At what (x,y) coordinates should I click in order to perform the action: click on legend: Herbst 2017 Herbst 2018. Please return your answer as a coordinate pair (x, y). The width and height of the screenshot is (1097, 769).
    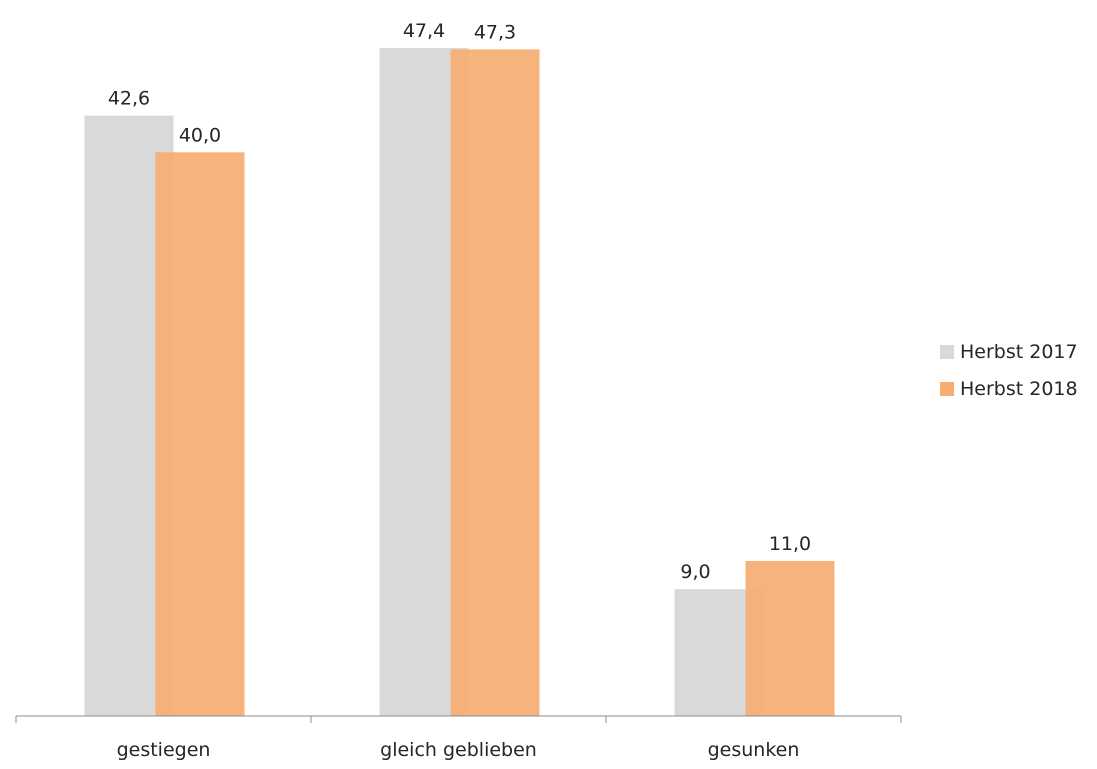
    Looking at the image, I should click on (1009, 378).